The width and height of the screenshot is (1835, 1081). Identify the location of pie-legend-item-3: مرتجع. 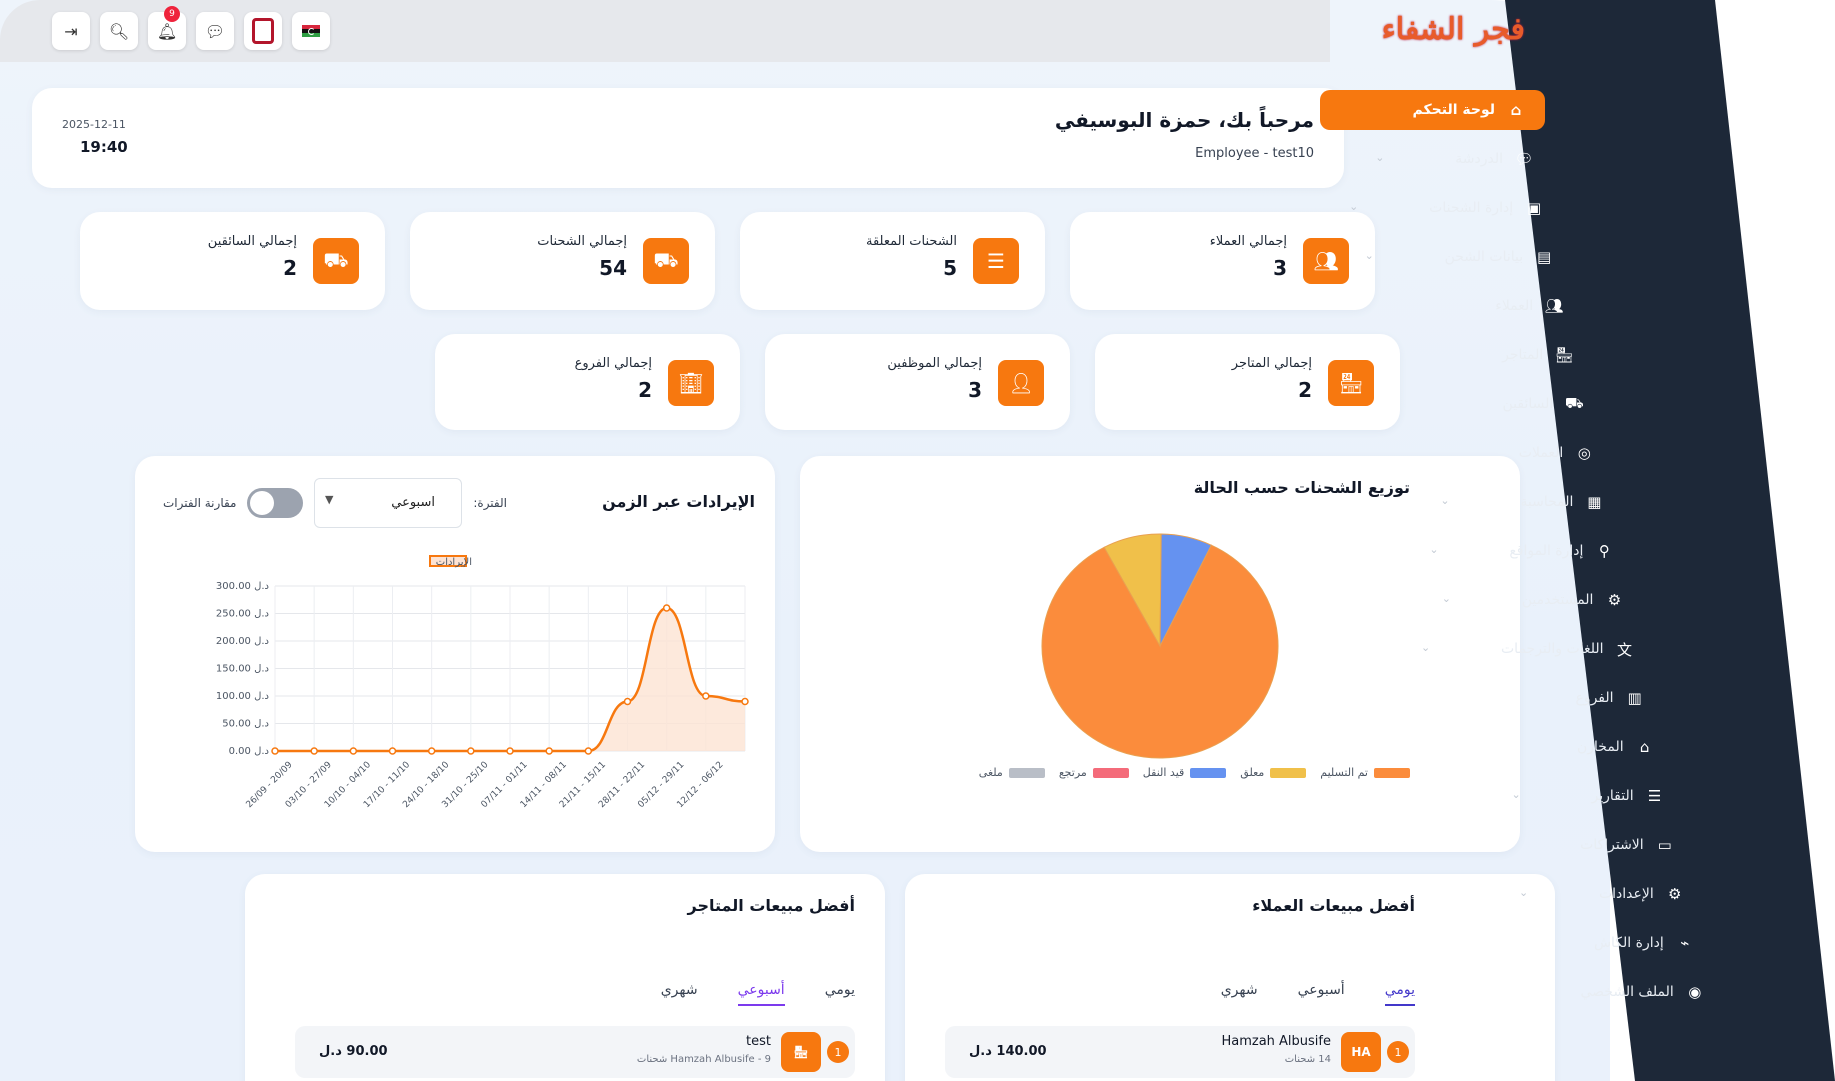
(1094, 772).